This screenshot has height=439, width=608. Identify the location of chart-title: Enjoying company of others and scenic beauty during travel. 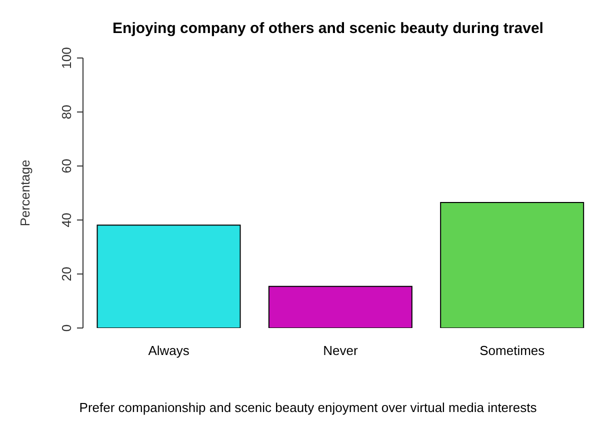
(328, 28).